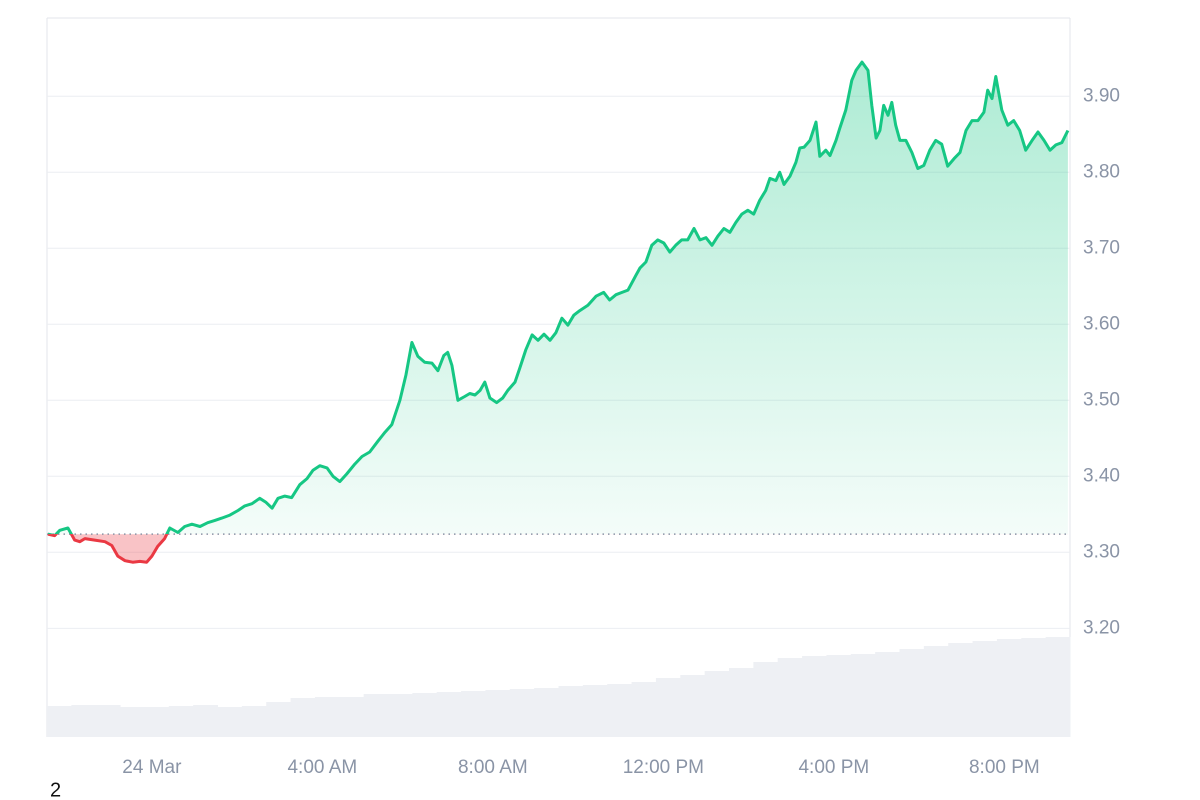 This screenshot has height=800, width=1200. What do you see at coordinates (1101, 627) in the screenshot?
I see `y-tick-label: 3.20` at bounding box center [1101, 627].